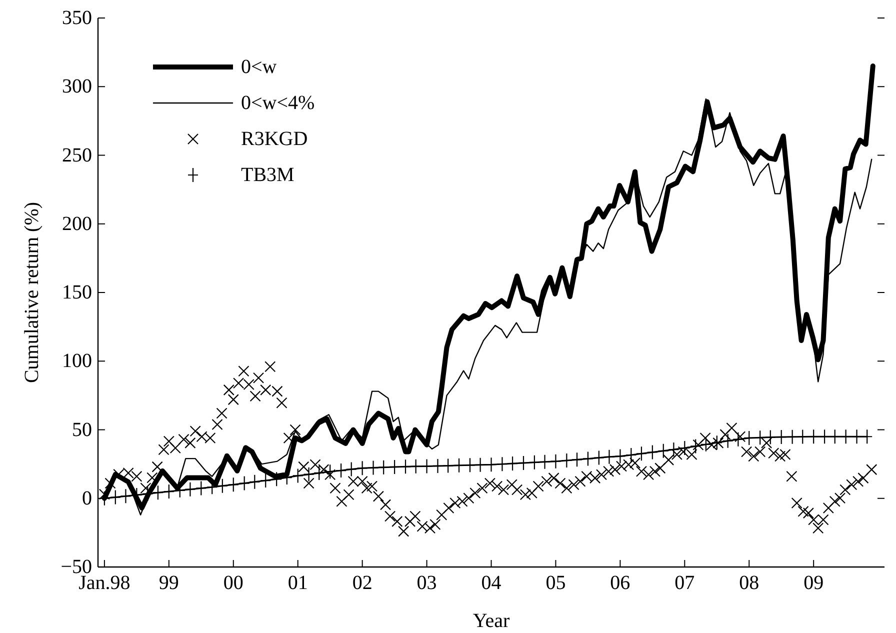 The width and height of the screenshot is (896, 633). What do you see at coordinates (104, 583) in the screenshot?
I see `x-tick-label: Jan.98` at bounding box center [104, 583].